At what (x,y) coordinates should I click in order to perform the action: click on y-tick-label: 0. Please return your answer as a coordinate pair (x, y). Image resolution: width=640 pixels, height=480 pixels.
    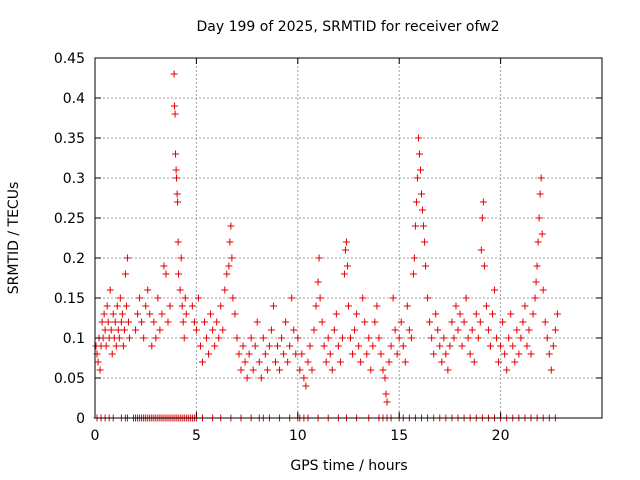
    Looking at the image, I should click on (80, 419).